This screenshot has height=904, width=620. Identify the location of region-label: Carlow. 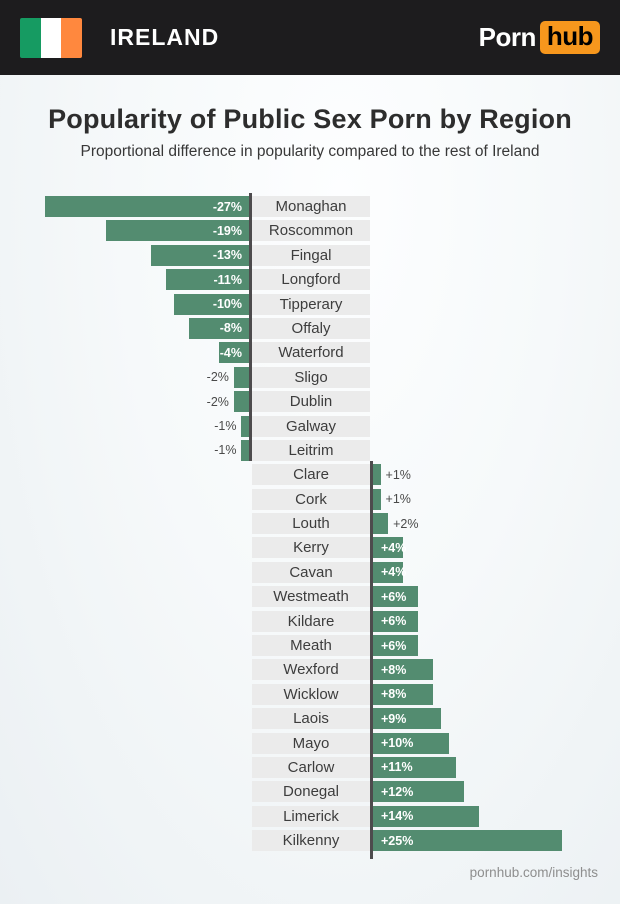
(311, 767).